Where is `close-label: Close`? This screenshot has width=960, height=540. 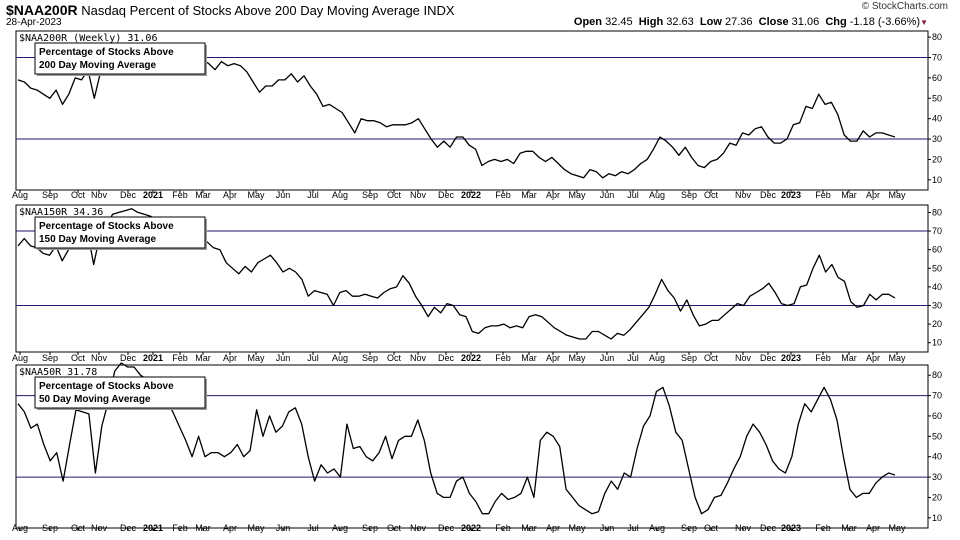
close-label: Close is located at coordinates (773, 22).